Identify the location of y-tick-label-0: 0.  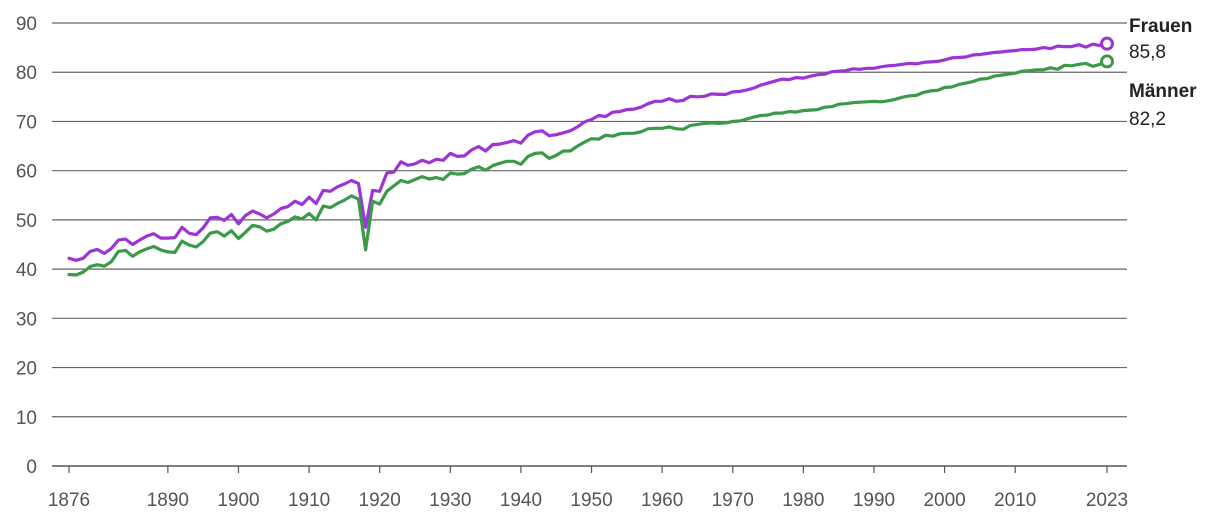
(31, 467).